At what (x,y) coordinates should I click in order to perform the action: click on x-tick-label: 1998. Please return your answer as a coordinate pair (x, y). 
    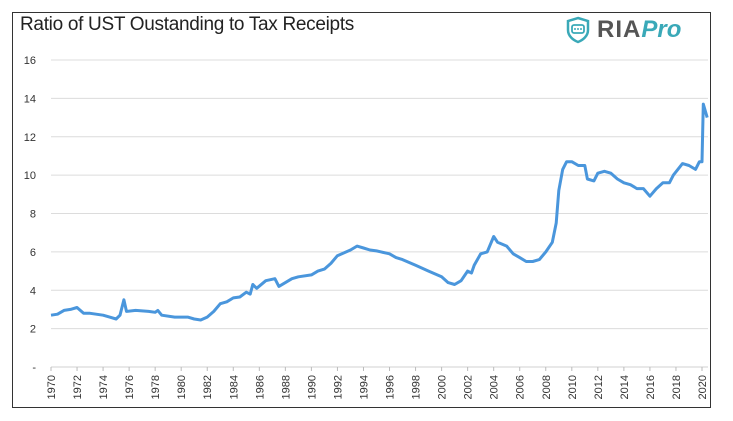
    Looking at the image, I should click on (417, 387).